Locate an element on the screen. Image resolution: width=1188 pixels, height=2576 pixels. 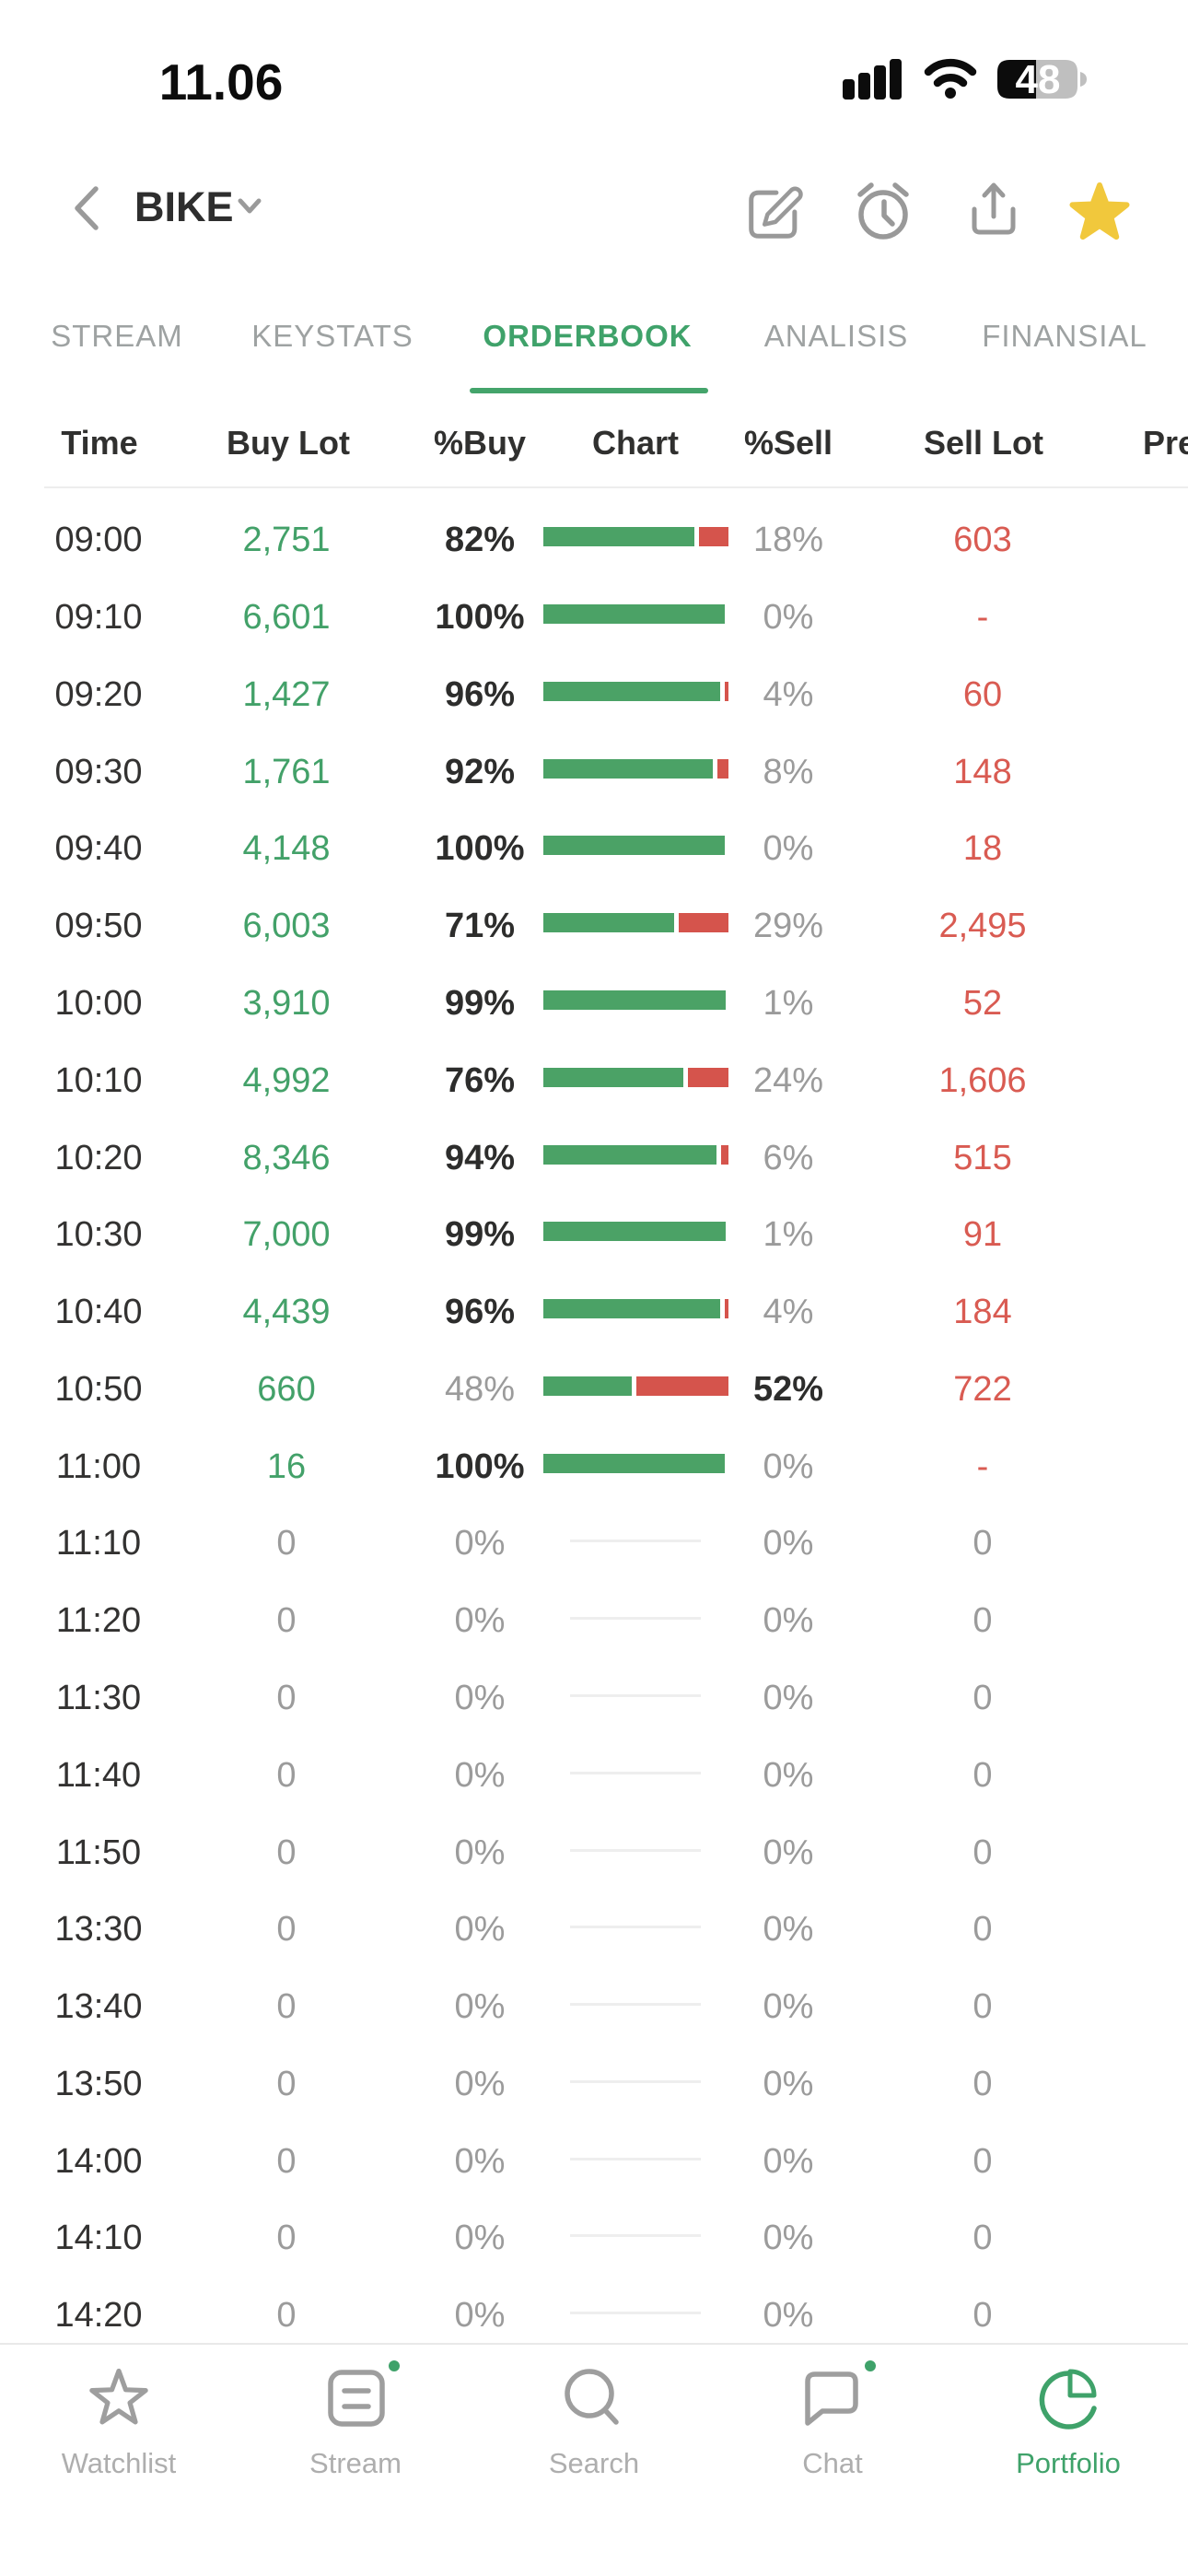
svg-text: 48 is located at coordinates (1038, 79).